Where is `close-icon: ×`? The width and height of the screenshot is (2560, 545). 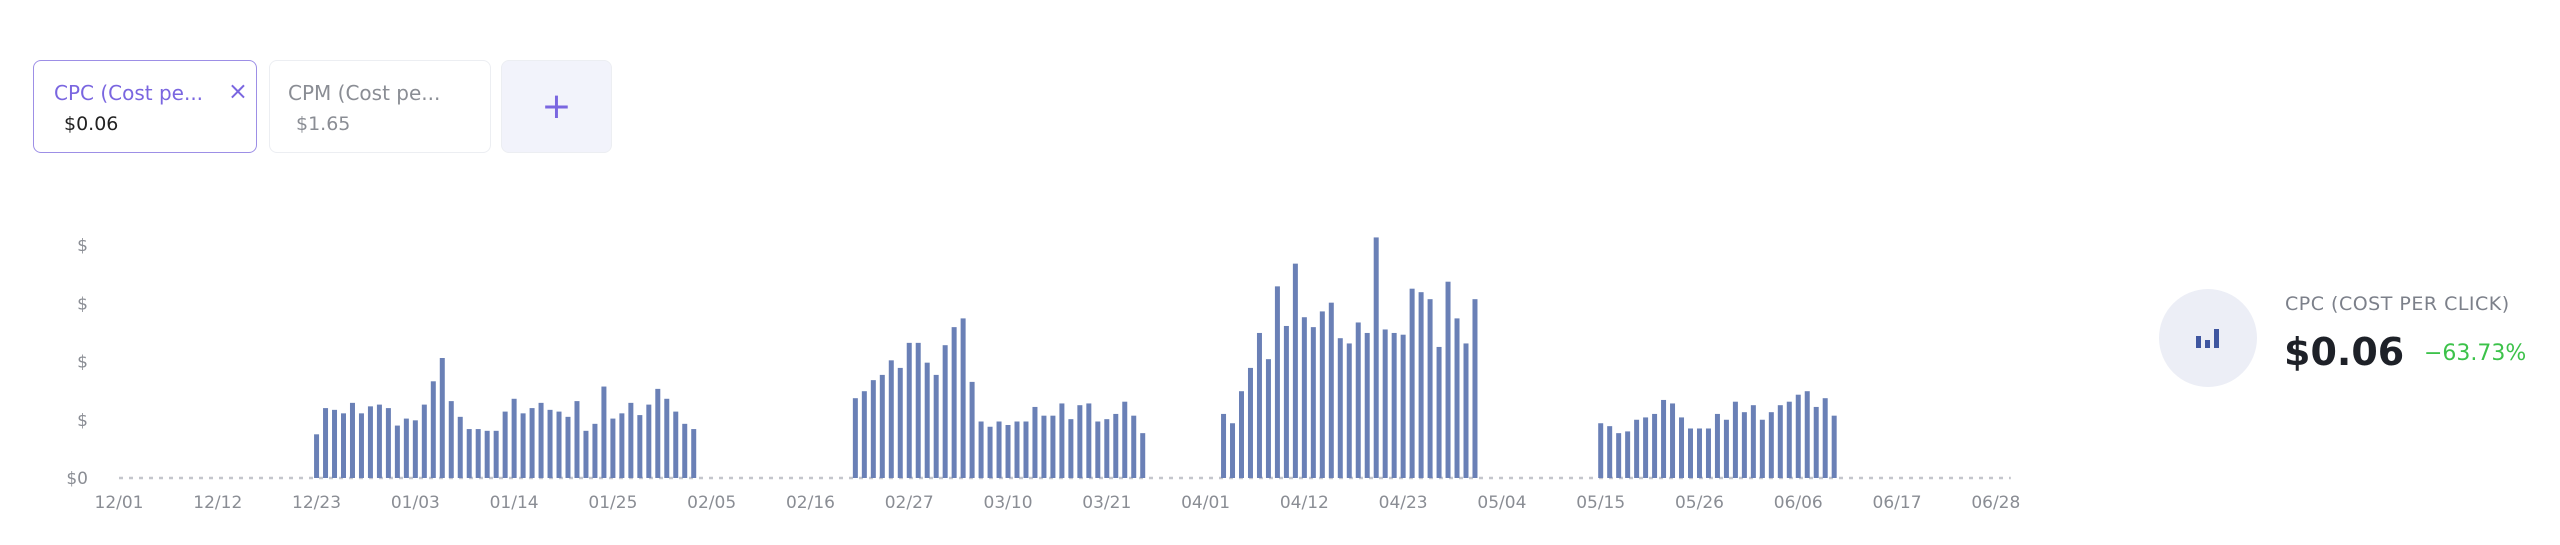 close-icon: × is located at coordinates (237, 91).